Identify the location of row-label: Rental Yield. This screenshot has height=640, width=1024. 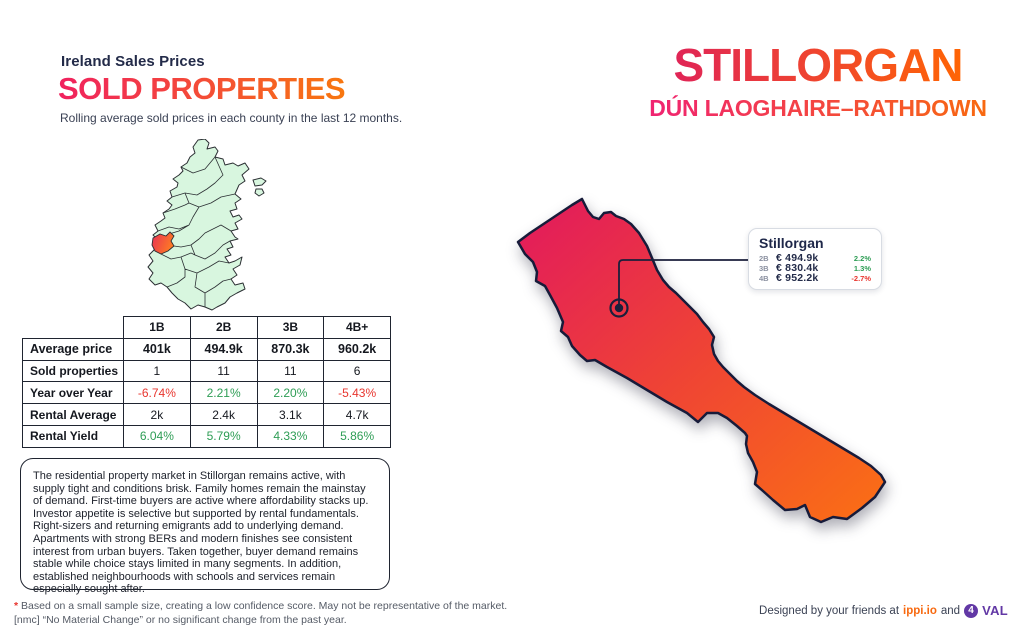
(73, 436).